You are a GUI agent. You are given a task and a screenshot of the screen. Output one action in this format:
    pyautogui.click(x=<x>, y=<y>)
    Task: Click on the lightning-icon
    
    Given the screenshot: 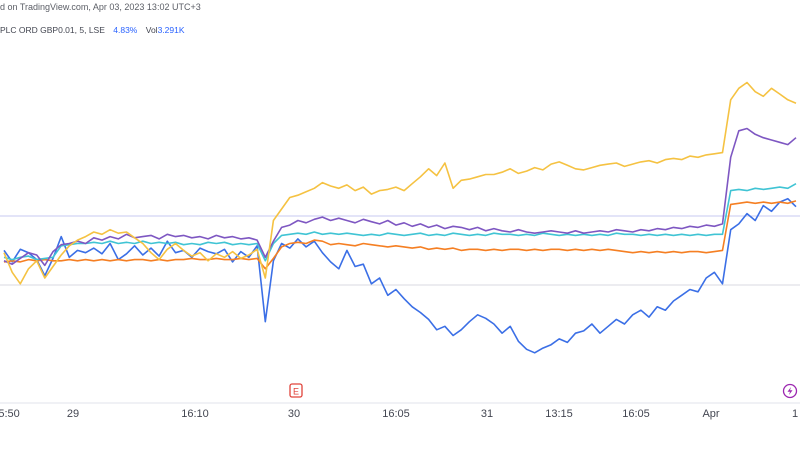 What is the action you would take?
    pyautogui.click(x=790, y=391)
    